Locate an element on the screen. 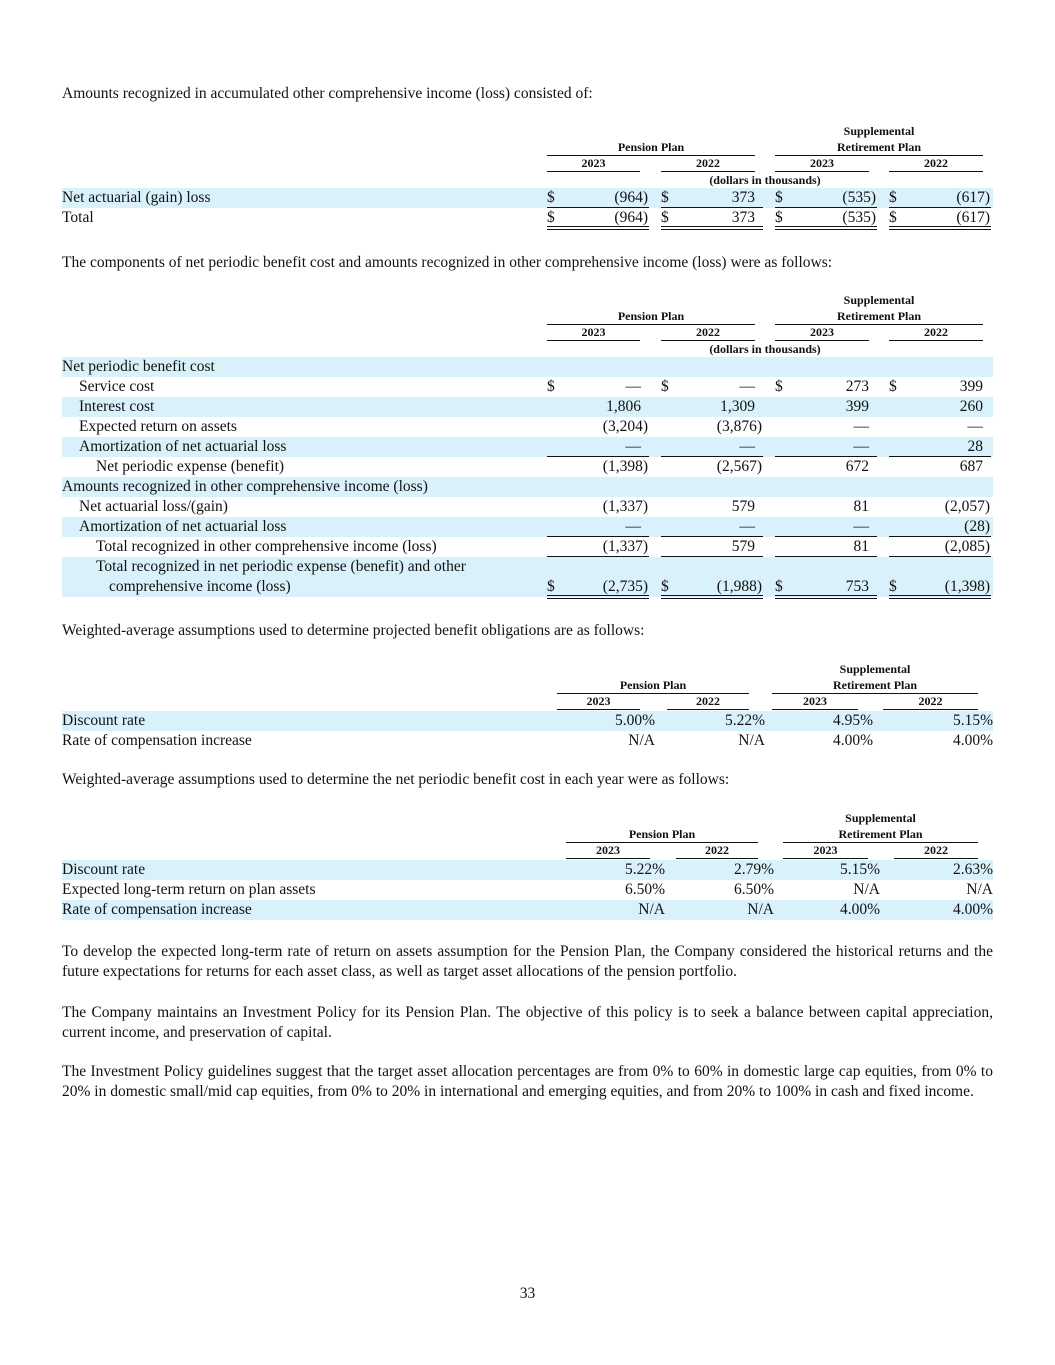 Image resolution: width=1055 pixels, height=1365 pixels. cell-value: 5.15% is located at coordinates (972, 720).